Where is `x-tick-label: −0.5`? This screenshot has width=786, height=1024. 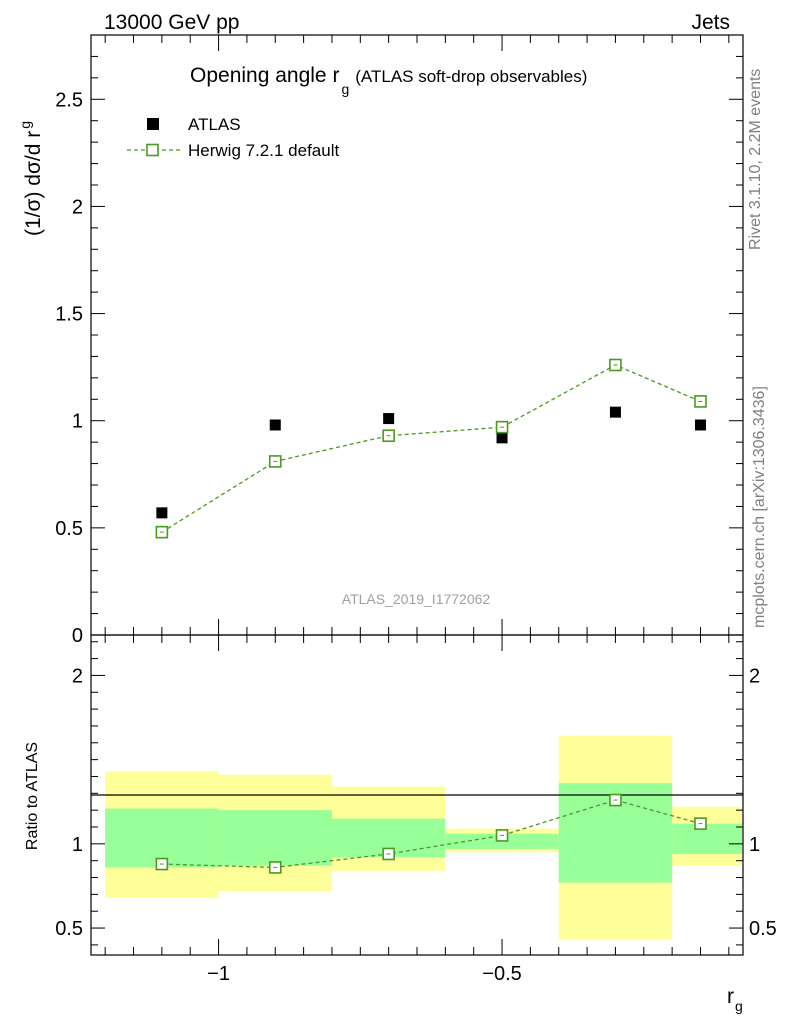
x-tick-label: −0.5 is located at coordinates (501, 974).